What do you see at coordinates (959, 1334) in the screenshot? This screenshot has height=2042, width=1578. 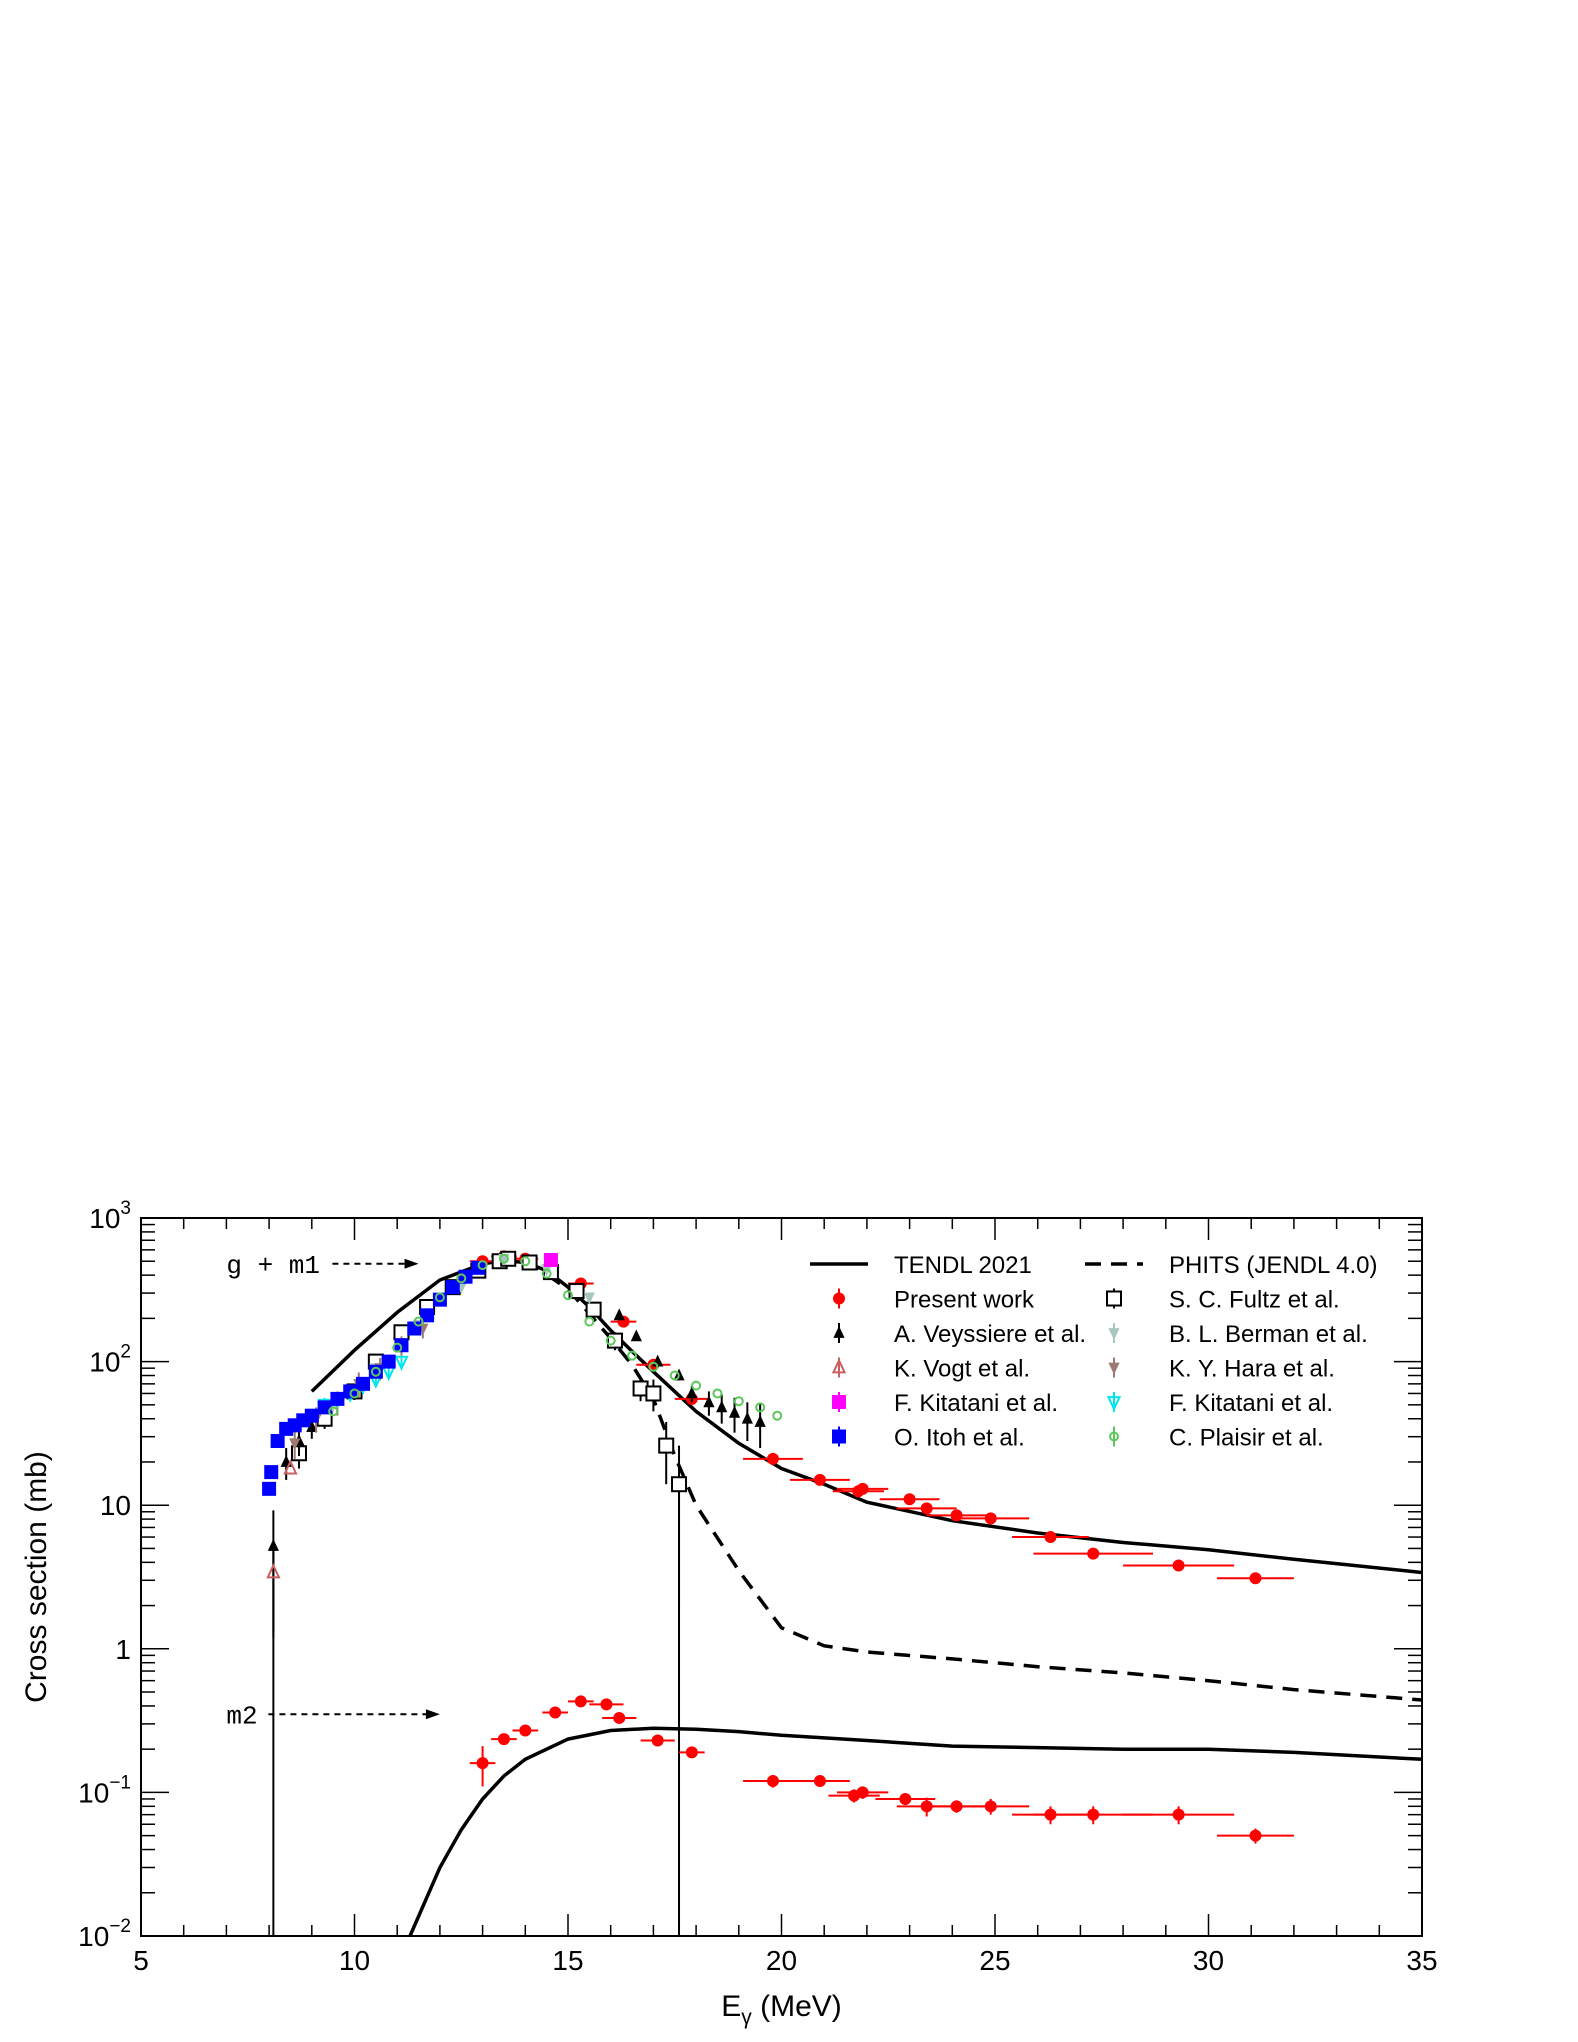 I see `legend-entry: A. Veyssiere et al.` at bounding box center [959, 1334].